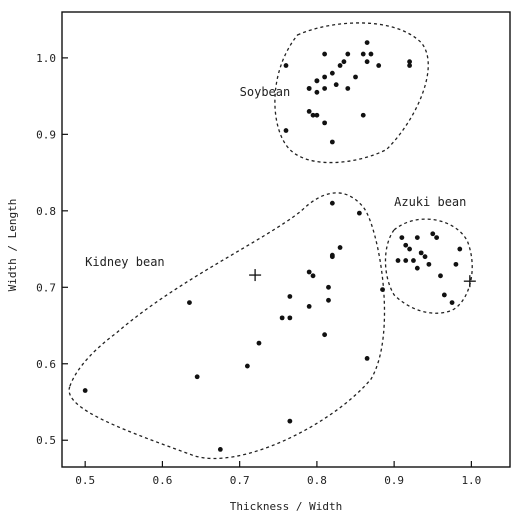  Describe the element at coordinates (286, 506) in the screenshot. I see `x-axis-label: Thickness / Width` at that location.